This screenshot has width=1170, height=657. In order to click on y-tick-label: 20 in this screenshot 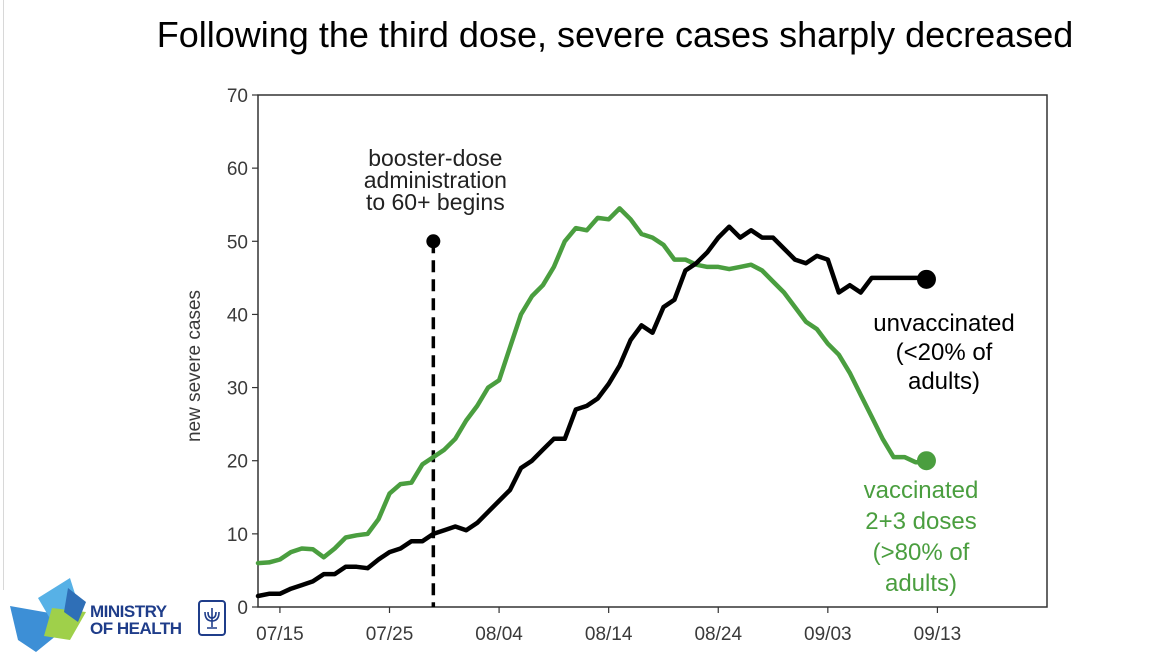, I will do `click(237, 462)`.